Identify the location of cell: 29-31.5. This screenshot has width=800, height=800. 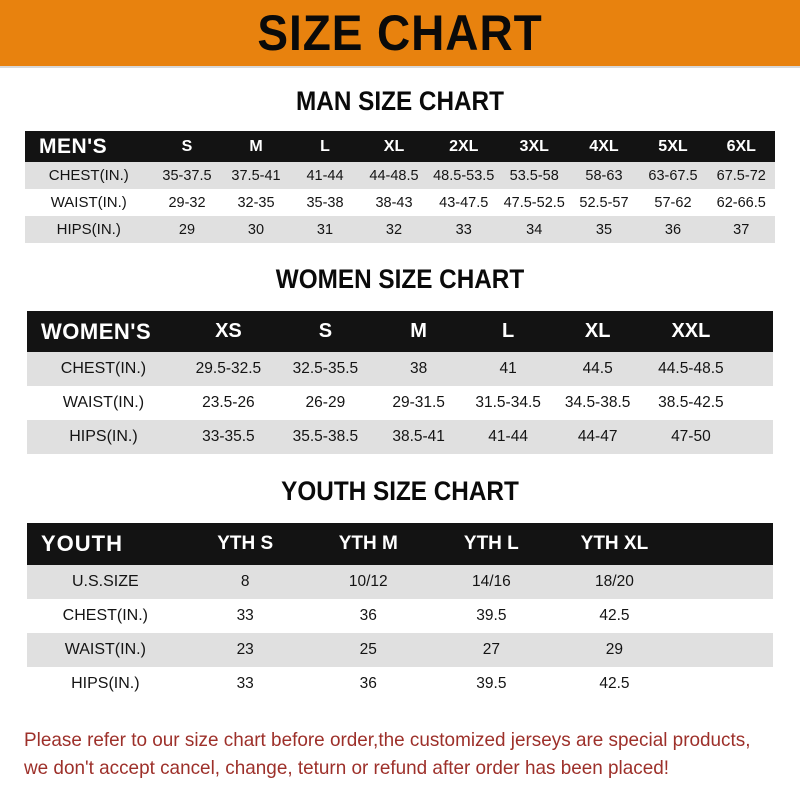
(418, 402).